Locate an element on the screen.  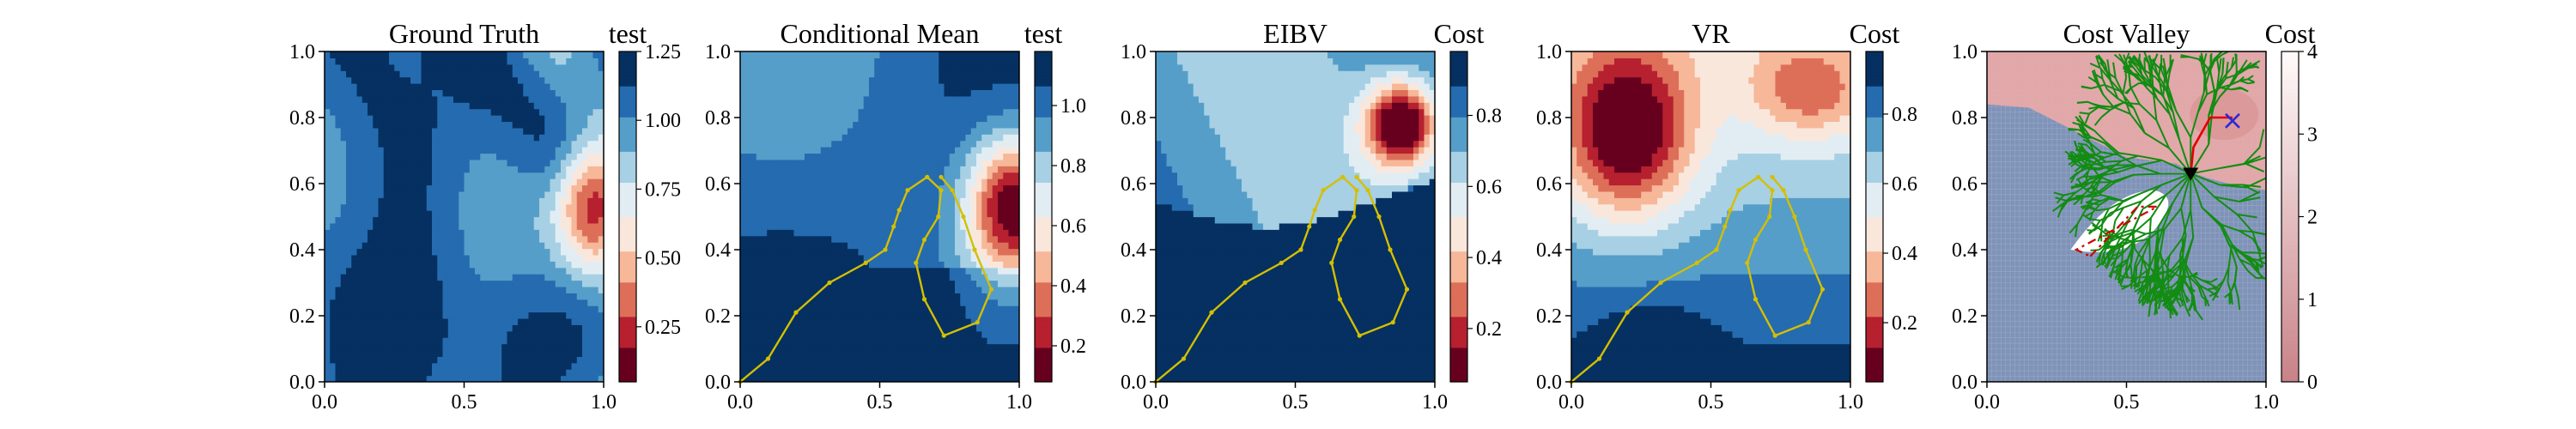
obstacle-hull is located at coordinates (2116, 231).